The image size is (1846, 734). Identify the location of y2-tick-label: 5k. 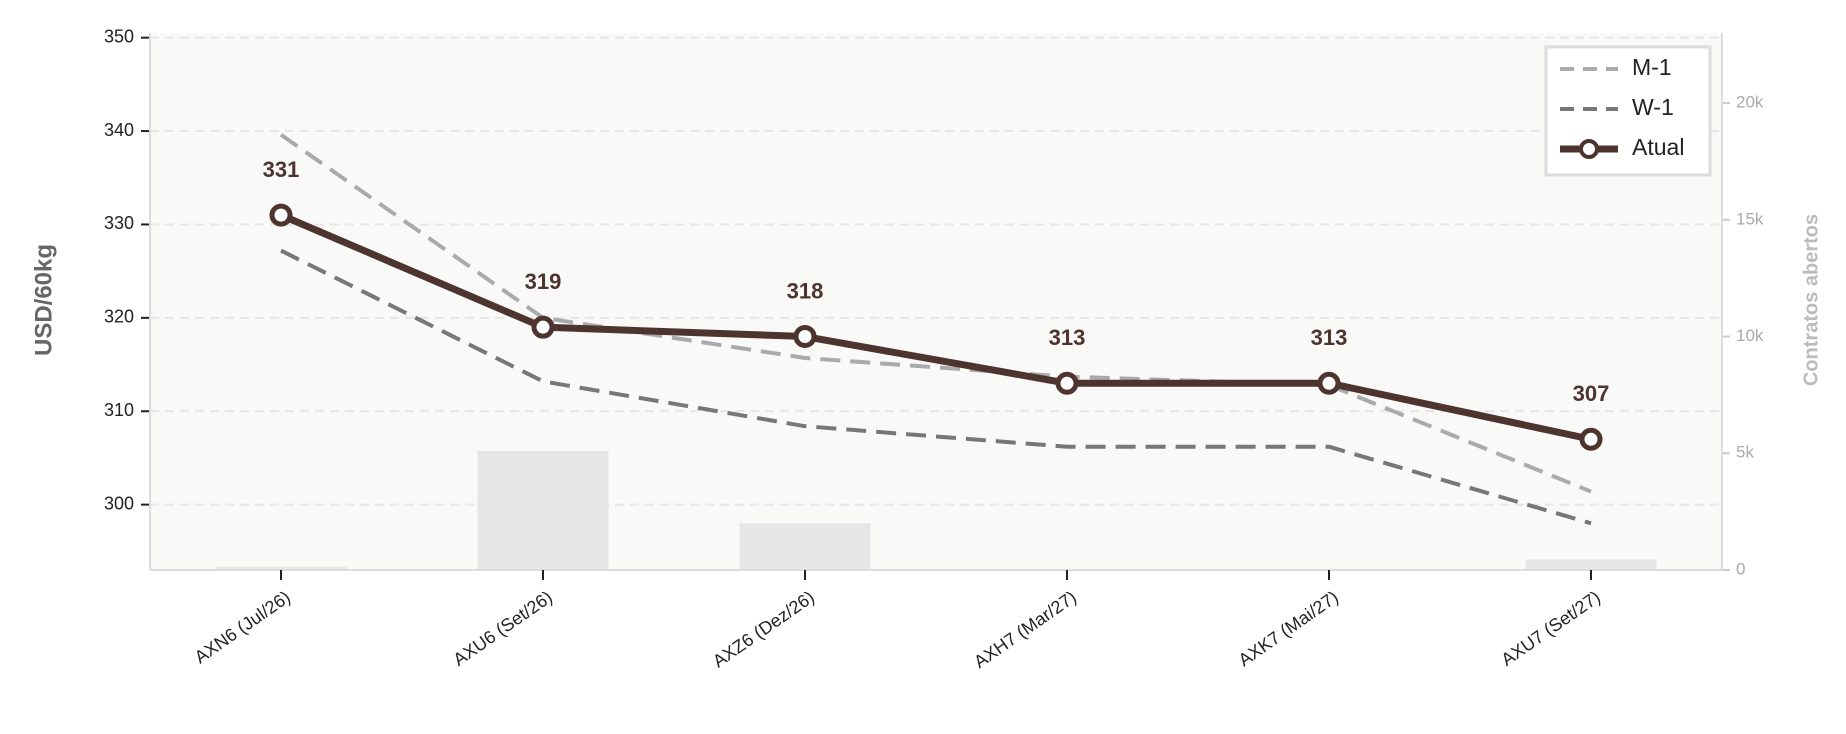
(1745, 452).